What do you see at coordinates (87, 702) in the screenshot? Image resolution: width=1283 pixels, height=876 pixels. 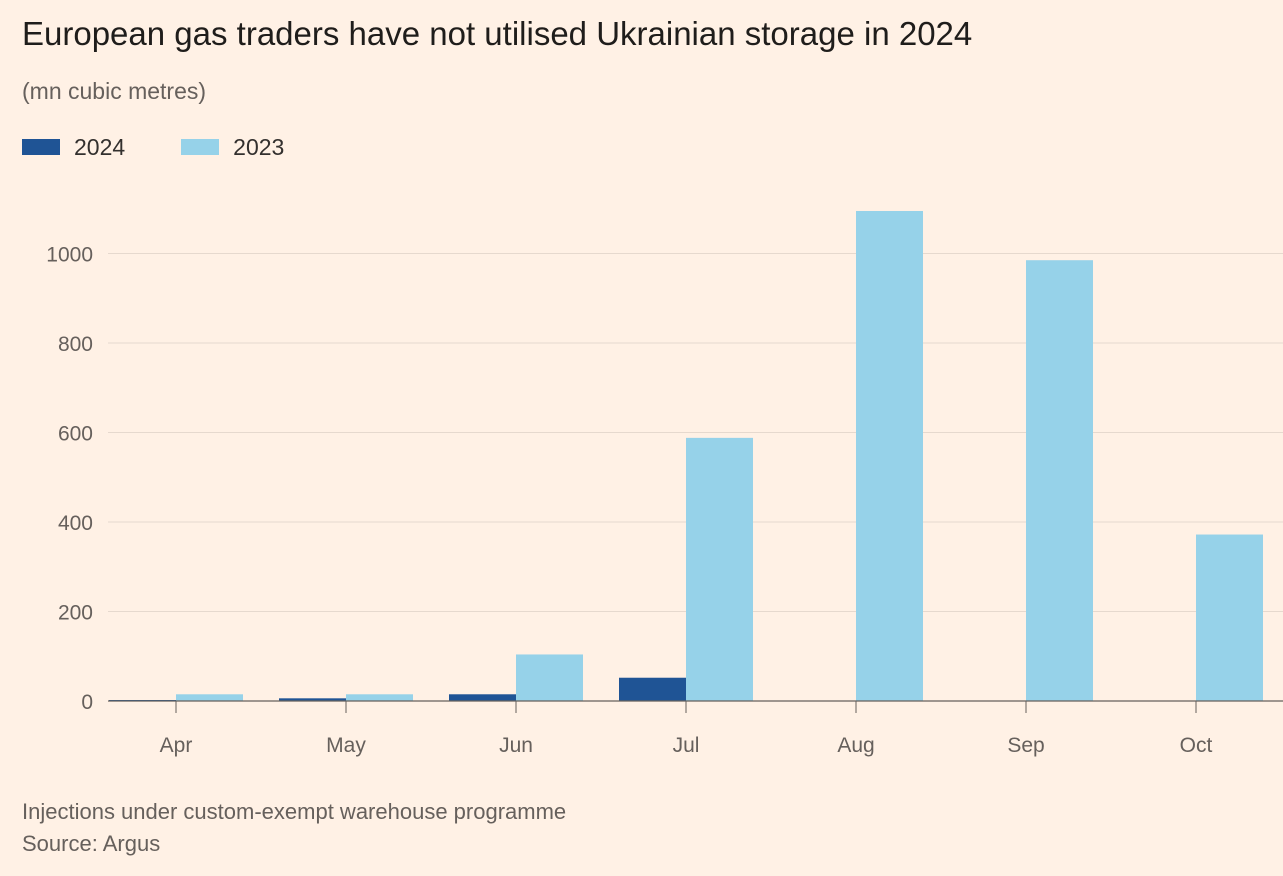 I see `y-tick-label-0: 0` at bounding box center [87, 702].